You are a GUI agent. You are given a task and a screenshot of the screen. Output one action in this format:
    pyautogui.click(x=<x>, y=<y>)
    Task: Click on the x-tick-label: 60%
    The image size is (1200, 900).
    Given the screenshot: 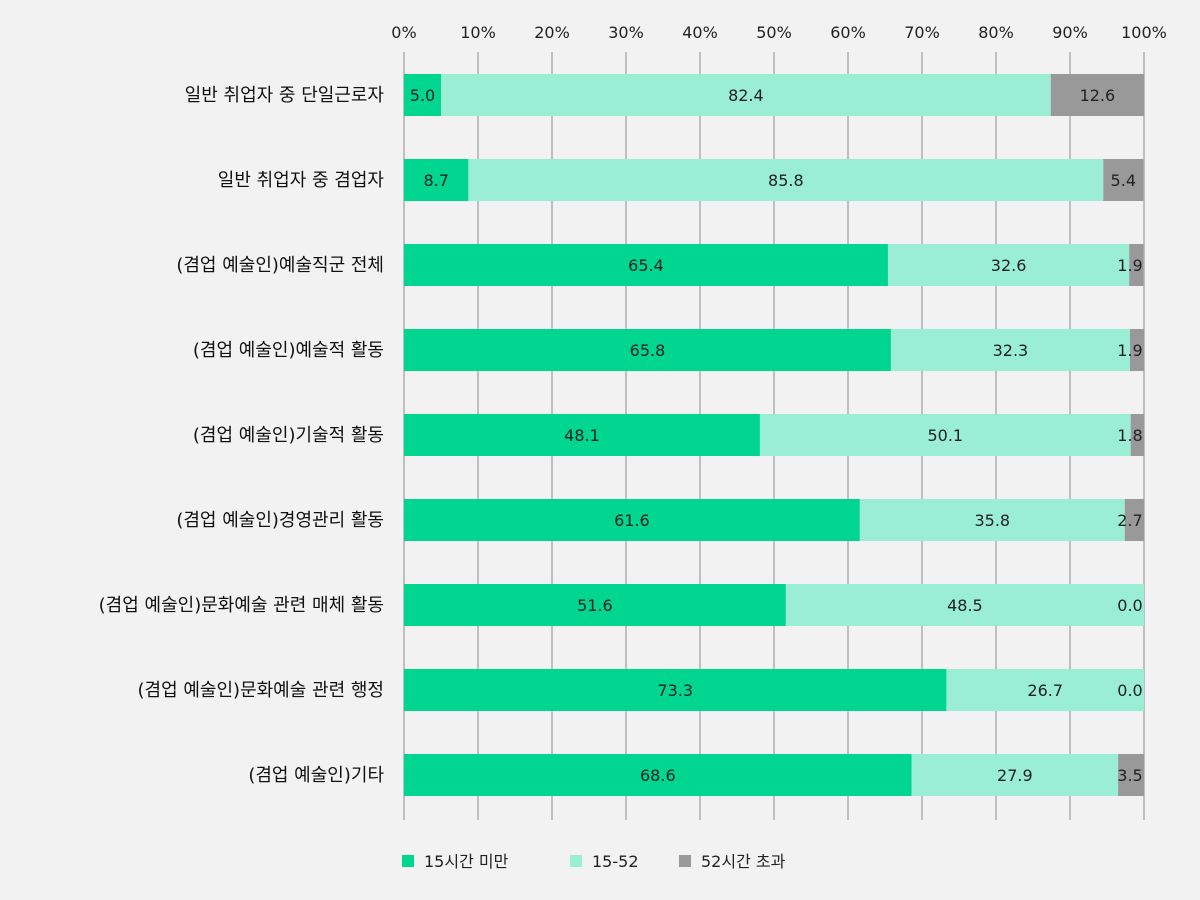 What is the action you would take?
    pyautogui.click(x=848, y=32)
    